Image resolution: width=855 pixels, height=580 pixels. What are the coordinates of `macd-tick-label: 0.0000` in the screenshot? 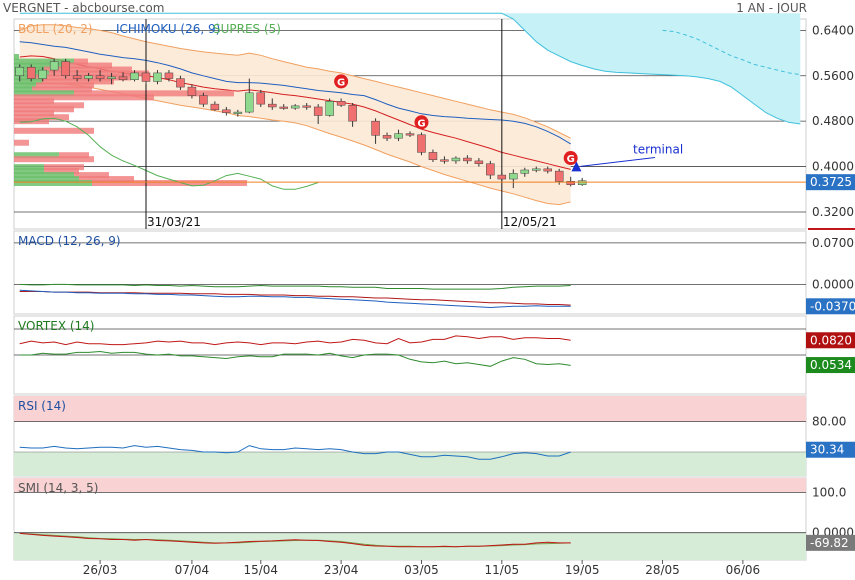 It's located at (833, 284).